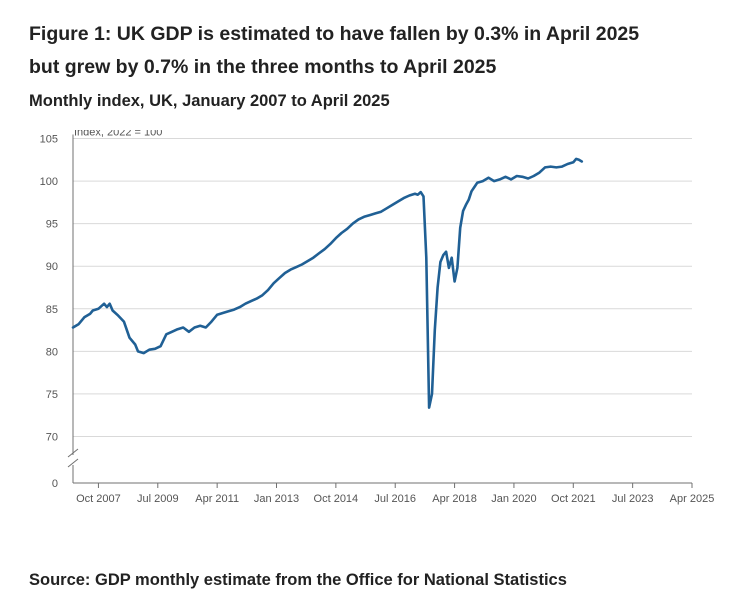  What do you see at coordinates (336, 499) in the screenshot?
I see `x-tick-label-4: Oct 2014` at bounding box center [336, 499].